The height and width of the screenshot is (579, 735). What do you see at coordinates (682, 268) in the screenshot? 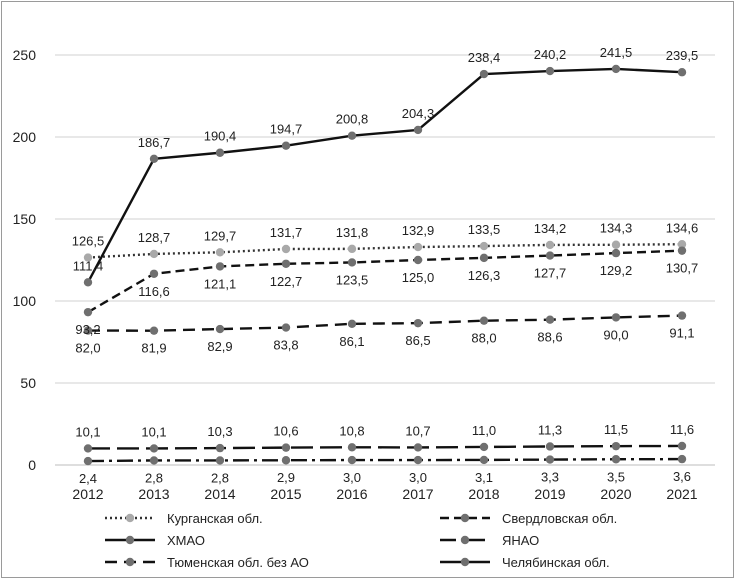
I see `data-label: 130,7` at bounding box center [682, 268].